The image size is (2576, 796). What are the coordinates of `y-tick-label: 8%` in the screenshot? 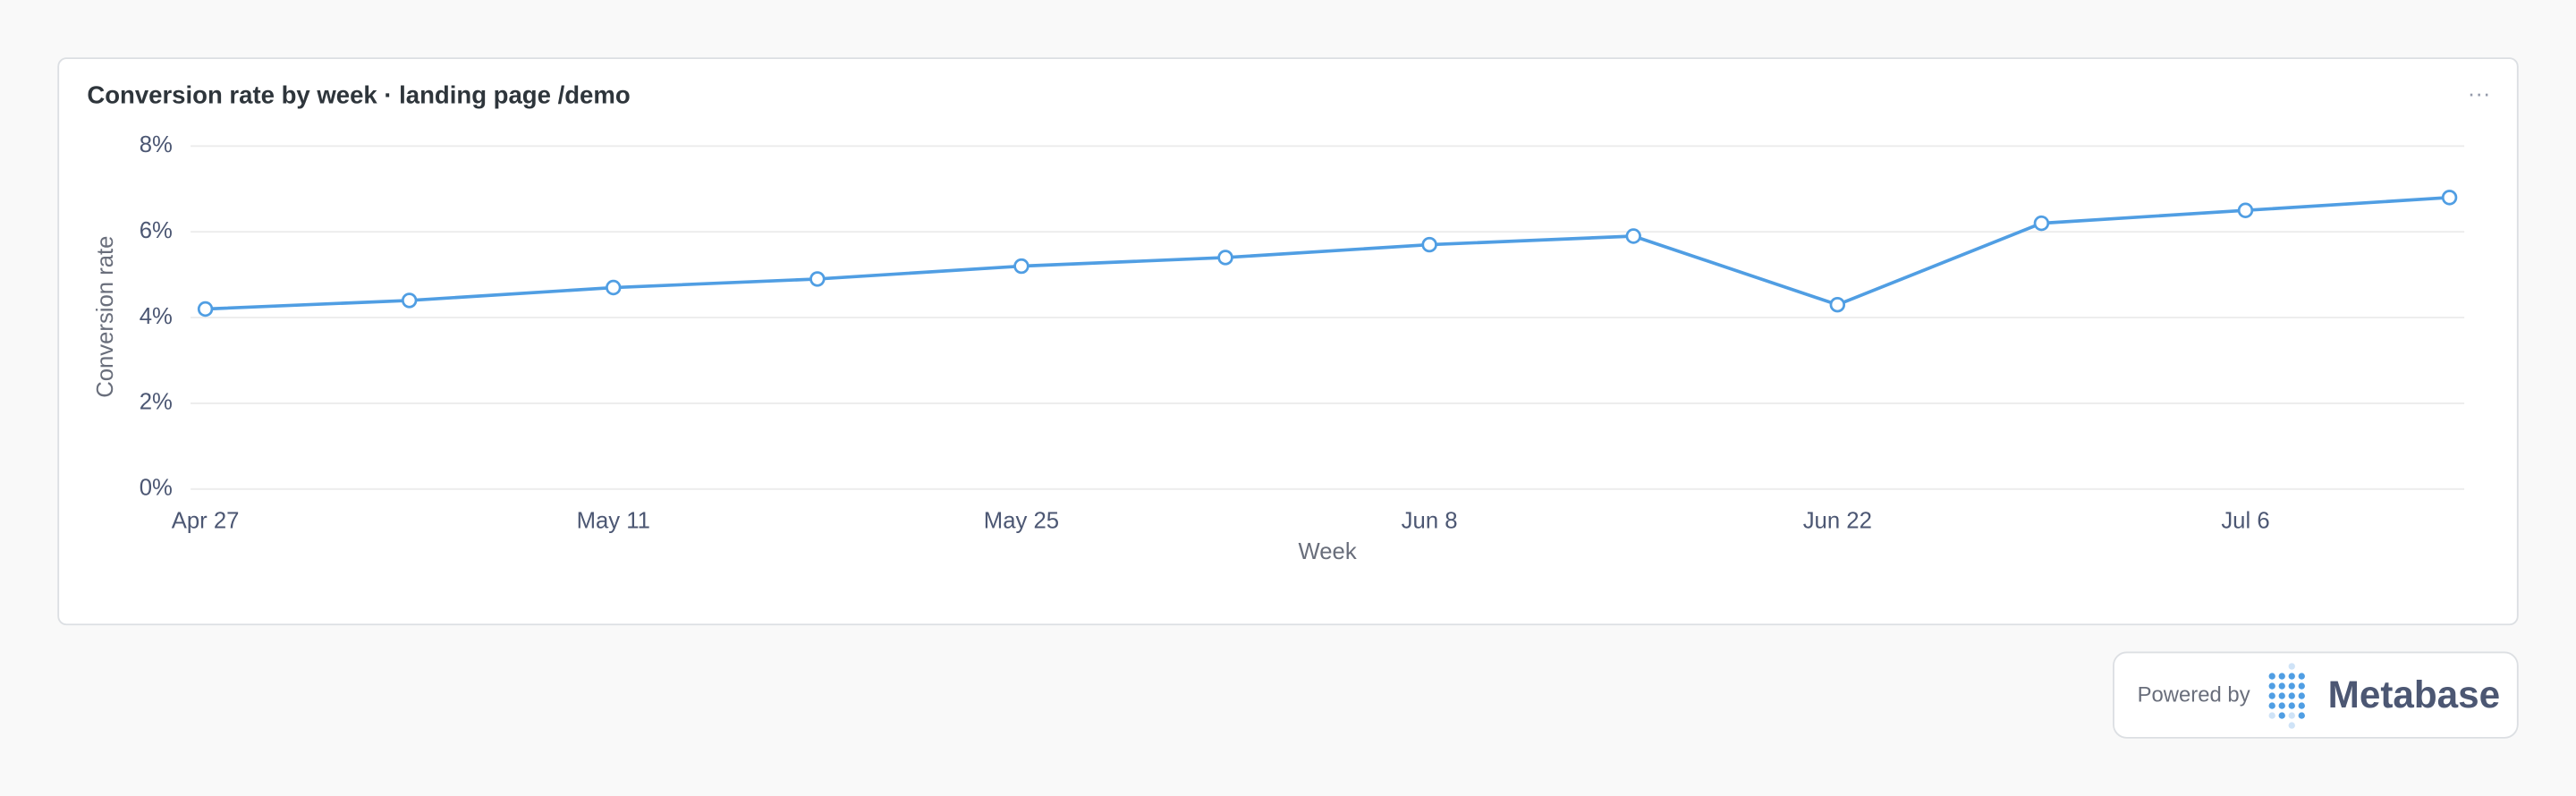 It's located at (156, 144).